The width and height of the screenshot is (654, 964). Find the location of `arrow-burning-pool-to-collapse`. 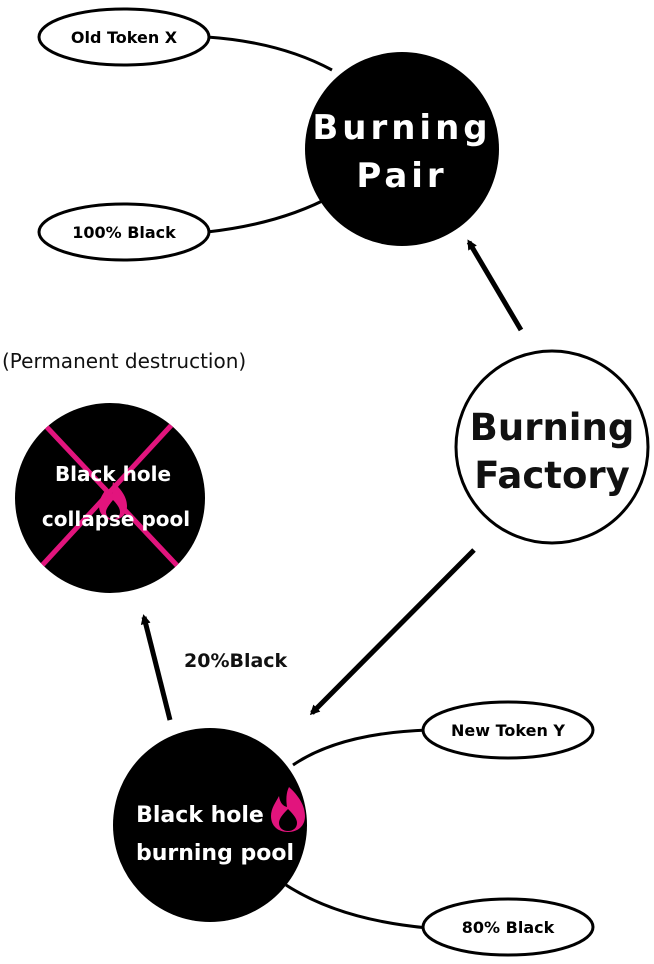

arrow-burning-pool-to-collapse is located at coordinates (156, 667).